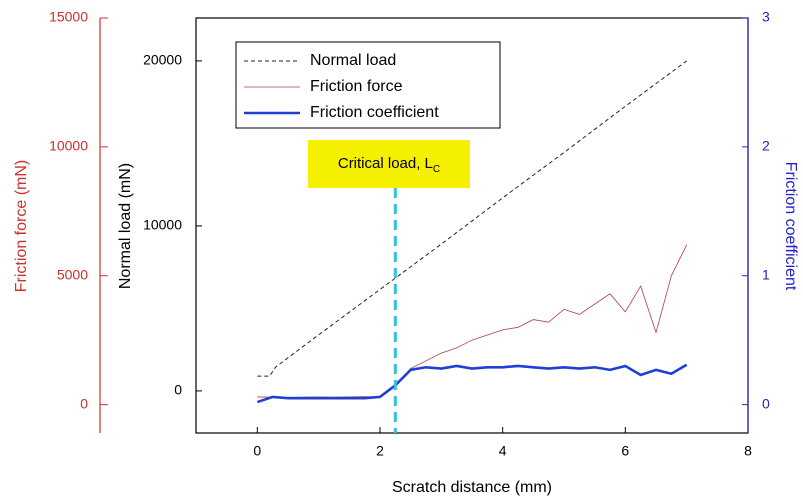 This screenshot has width=803, height=501. I want to click on annotation-text: Critical load, LC, so click(389, 165).